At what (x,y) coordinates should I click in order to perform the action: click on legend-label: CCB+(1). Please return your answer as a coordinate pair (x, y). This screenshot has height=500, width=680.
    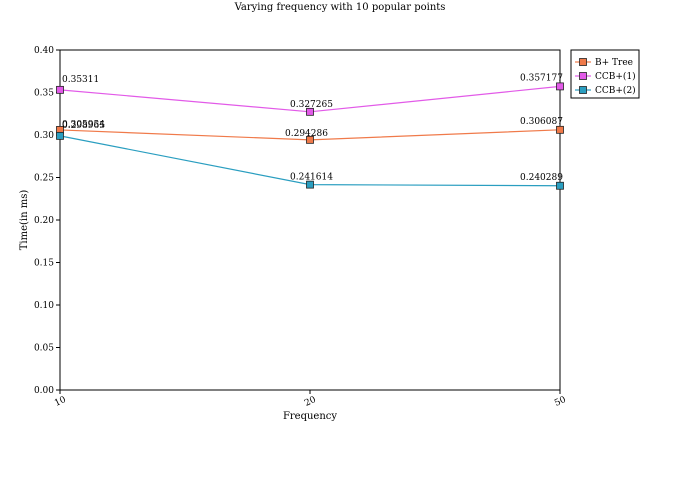
    Looking at the image, I should click on (615, 76).